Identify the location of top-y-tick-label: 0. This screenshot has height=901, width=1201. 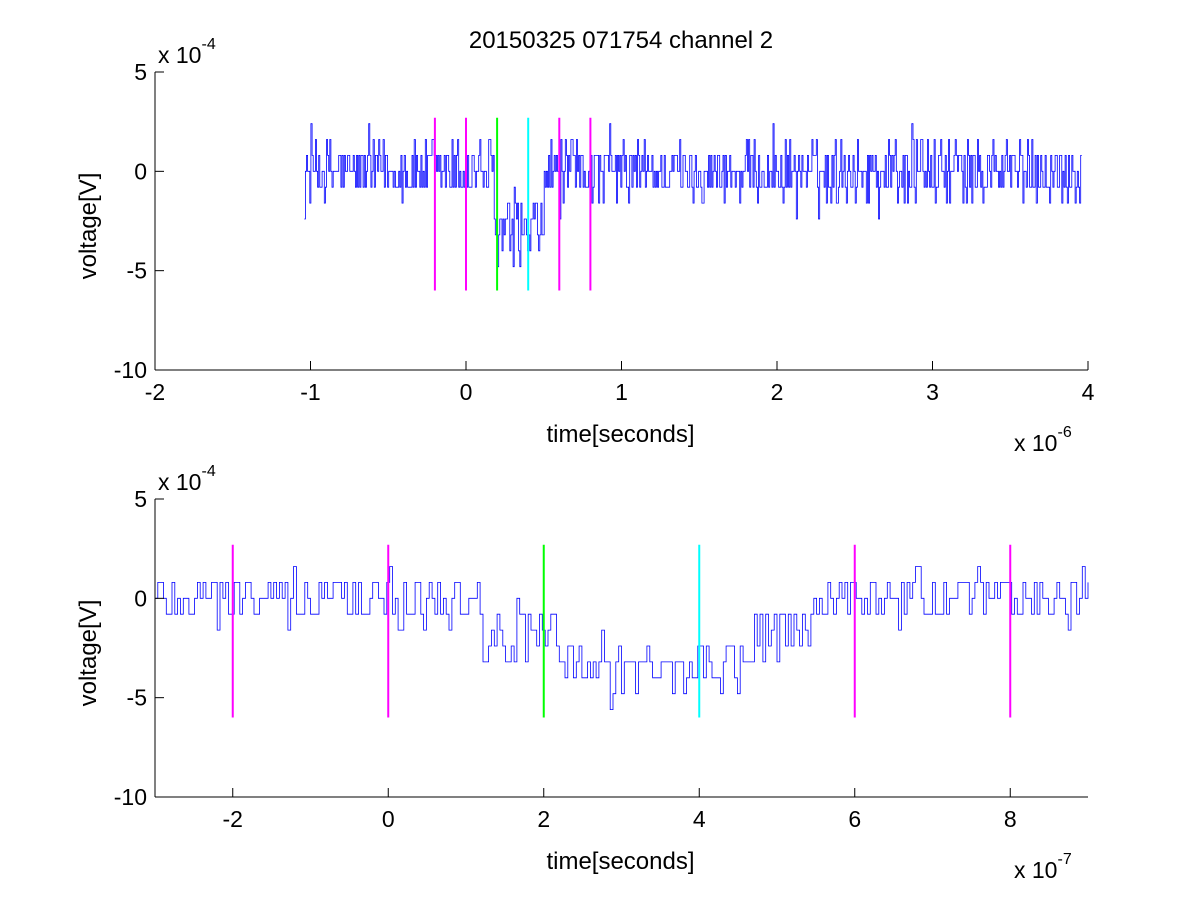
(140, 171).